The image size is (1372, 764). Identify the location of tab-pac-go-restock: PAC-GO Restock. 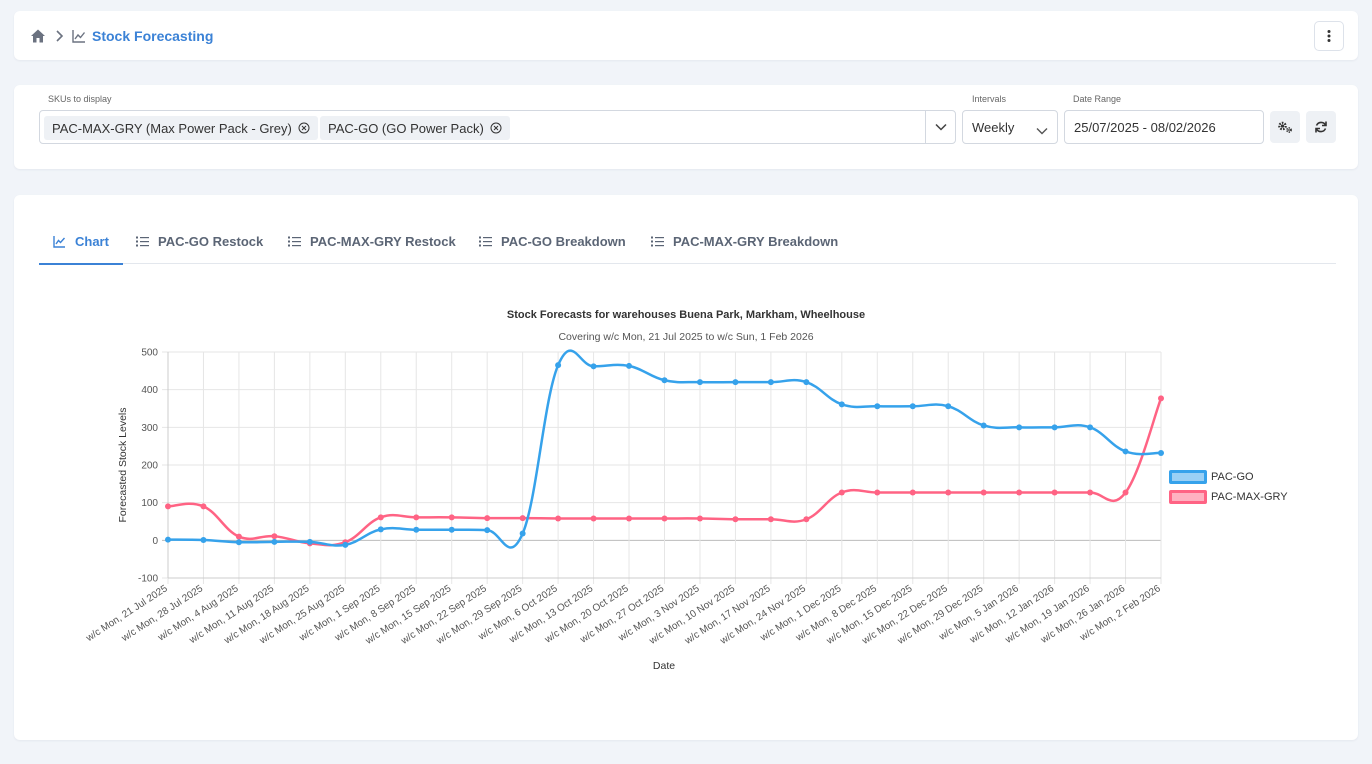
(199, 241).